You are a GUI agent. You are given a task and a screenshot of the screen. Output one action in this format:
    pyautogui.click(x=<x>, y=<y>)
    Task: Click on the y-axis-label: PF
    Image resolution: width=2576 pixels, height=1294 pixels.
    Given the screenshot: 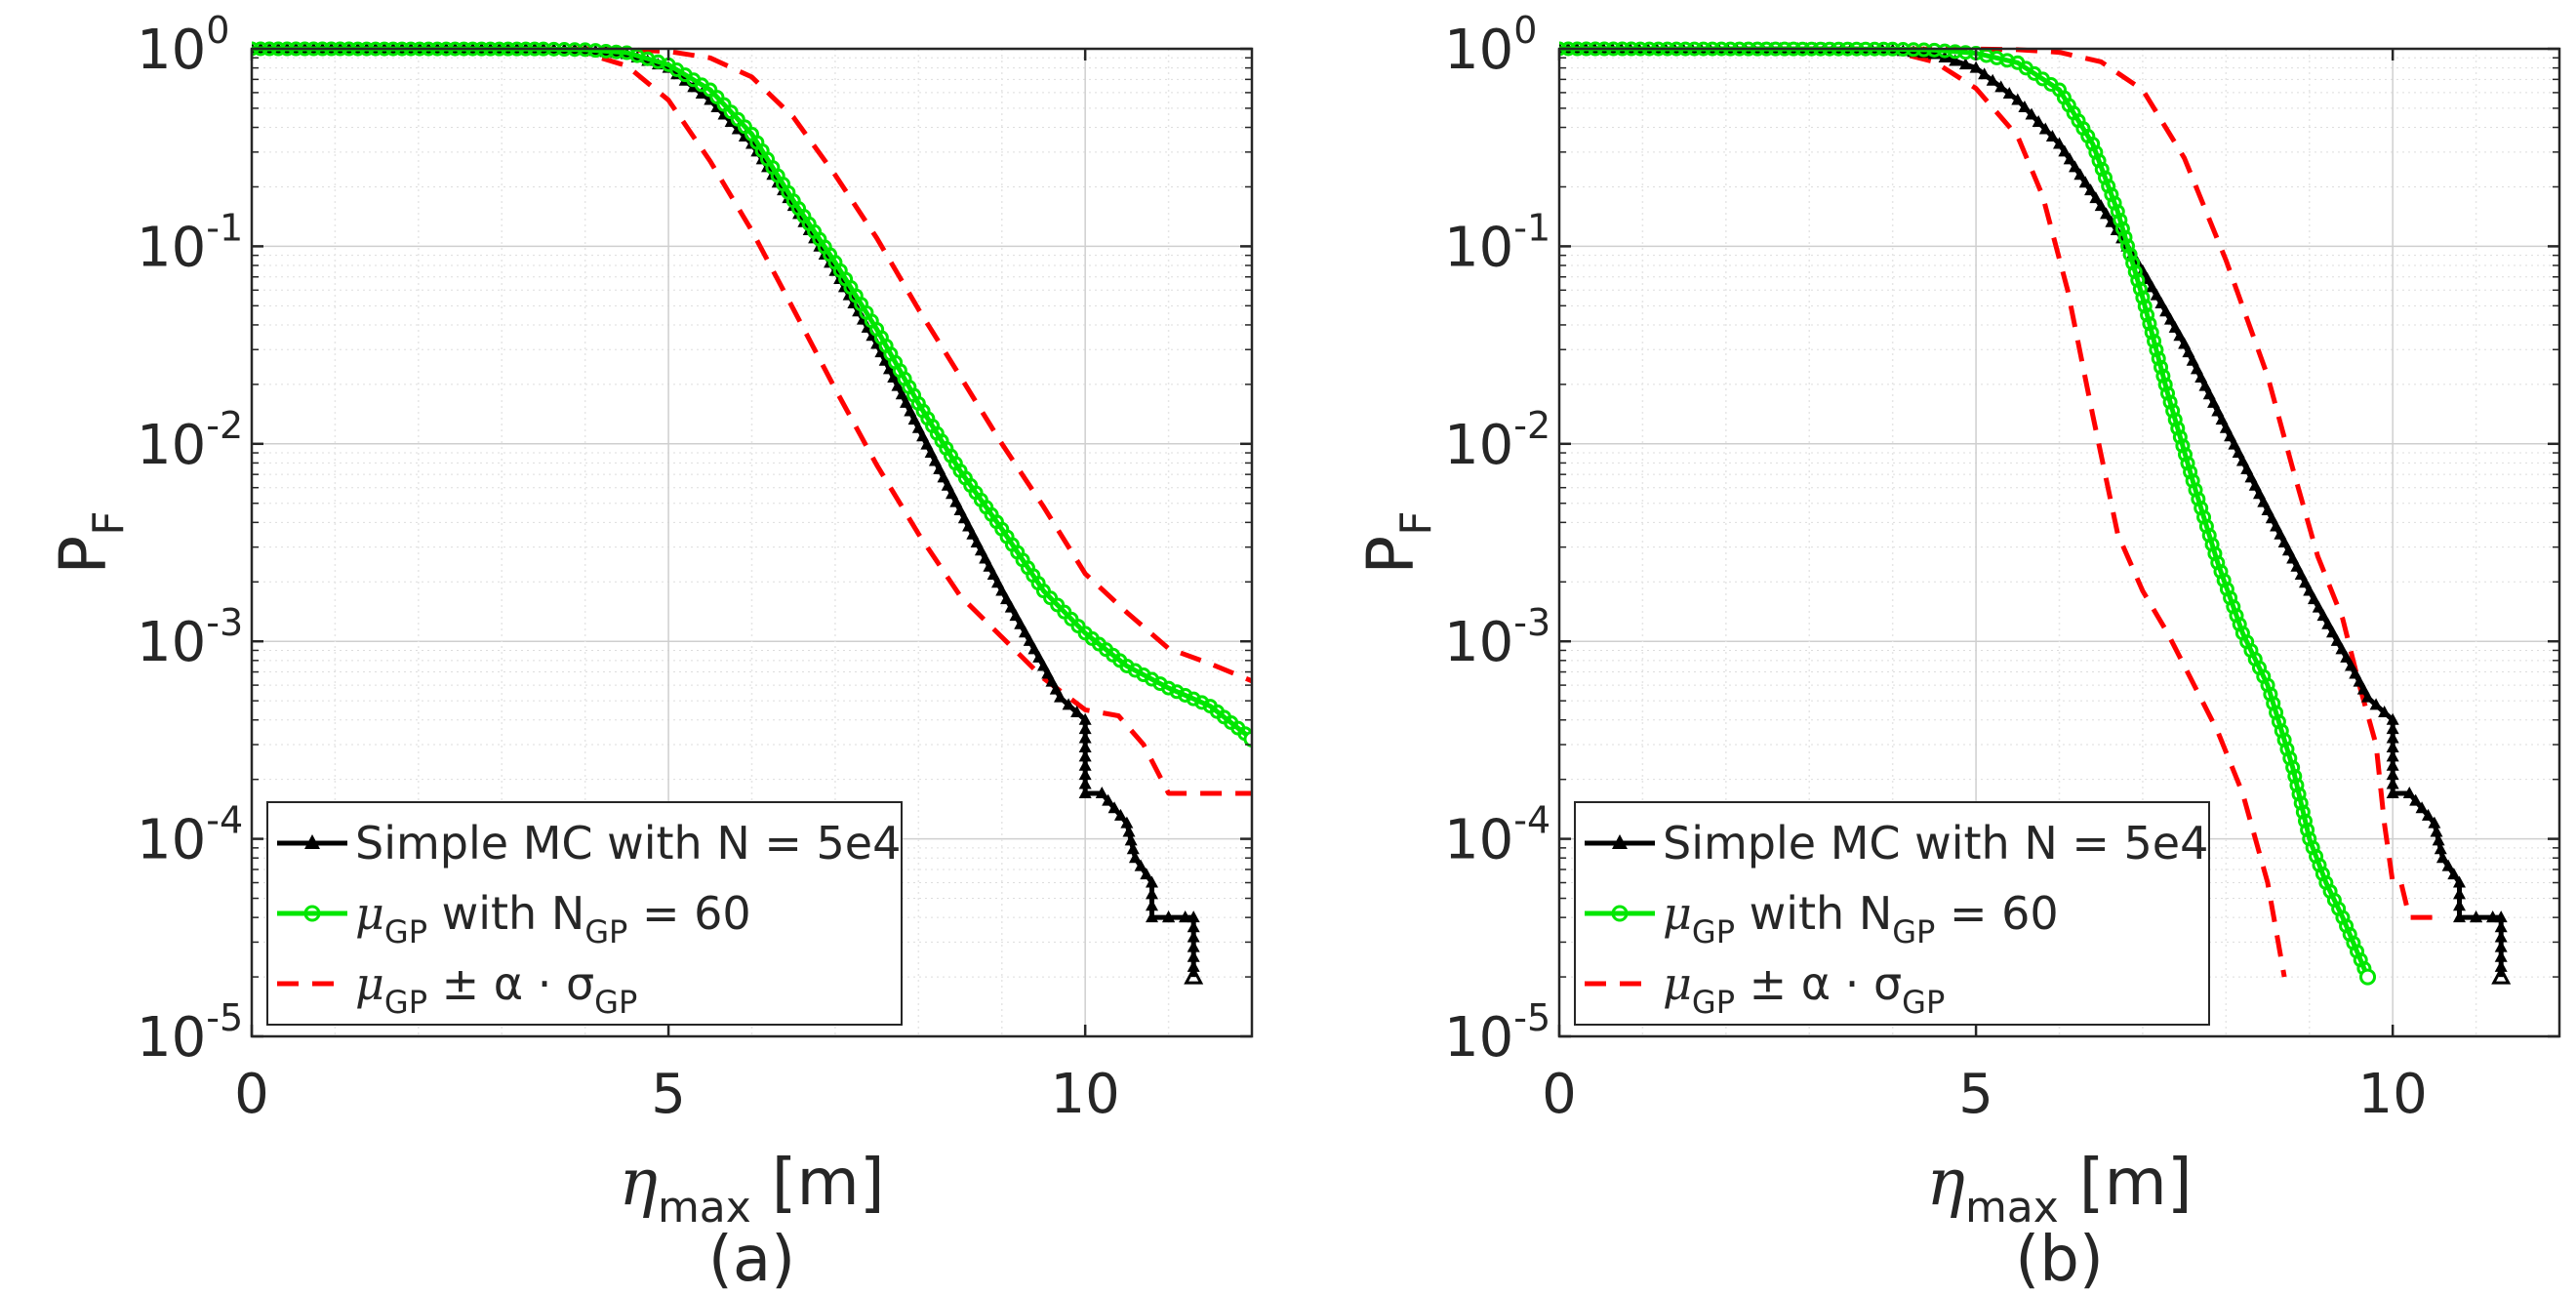 What is the action you would take?
    pyautogui.click(x=90, y=542)
    